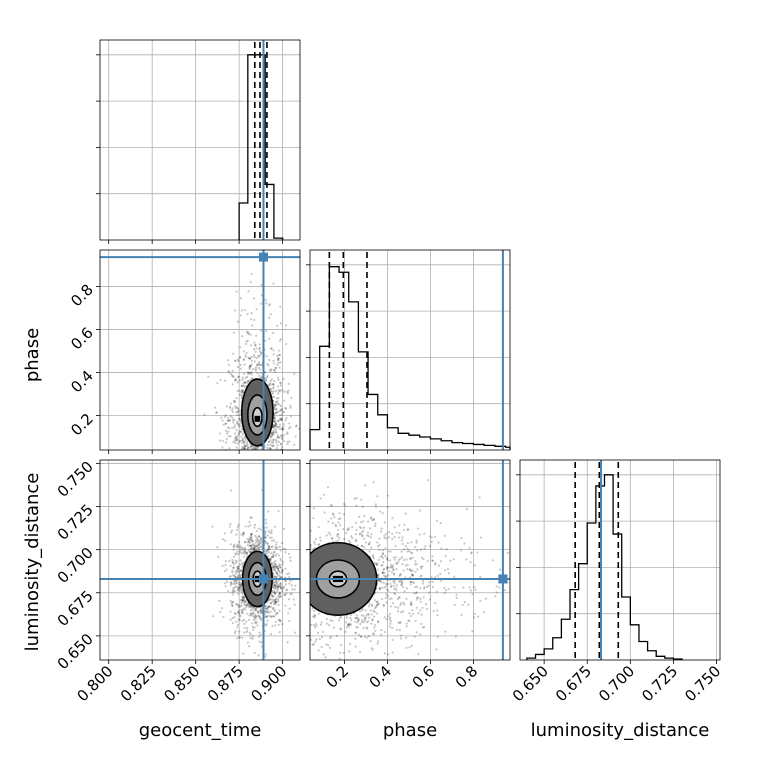 This screenshot has height=760, width=760. Describe the element at coordinates (254, 573) in the screenshot. I see `density-content` at that location.